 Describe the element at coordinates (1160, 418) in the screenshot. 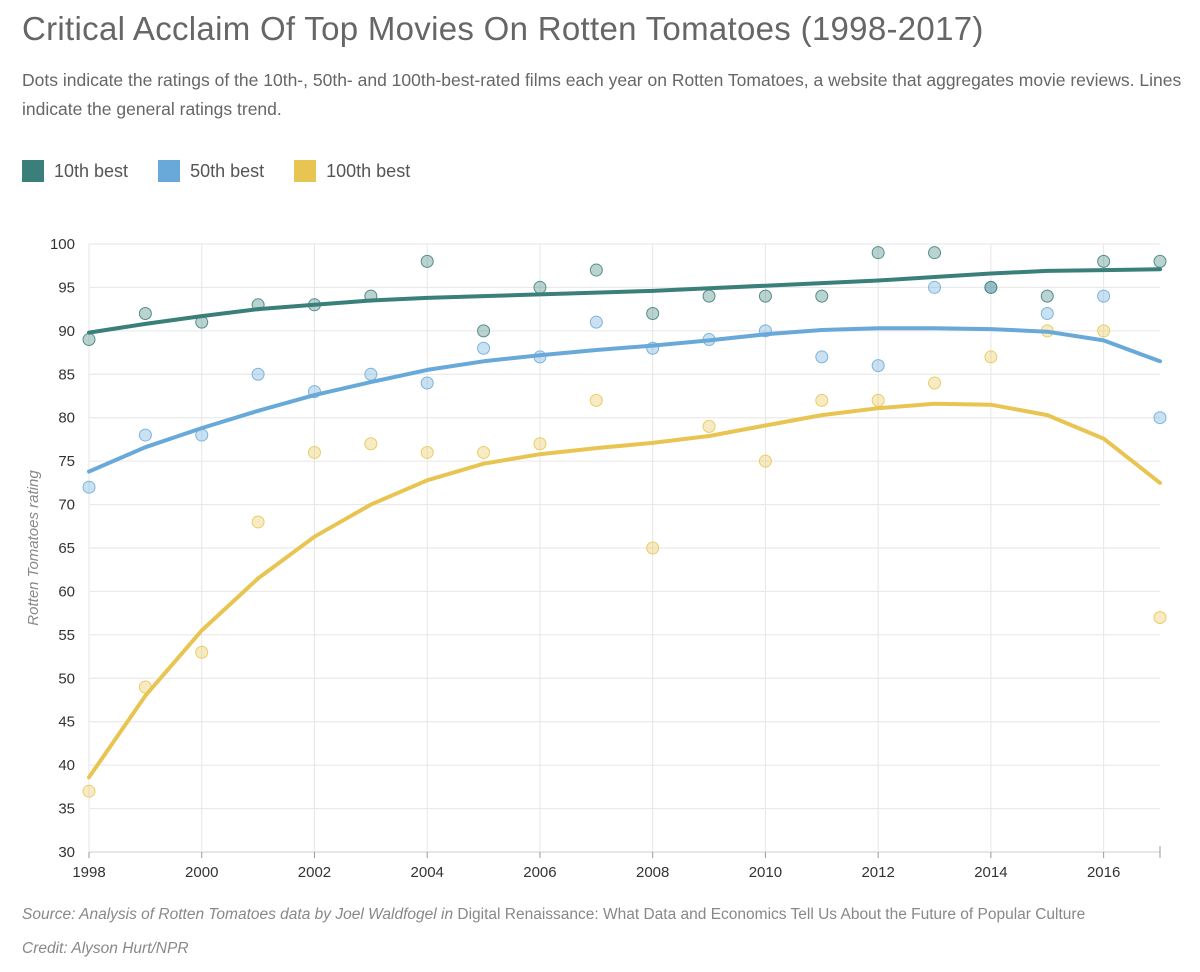

I see `dot-50th-2017` at that location.